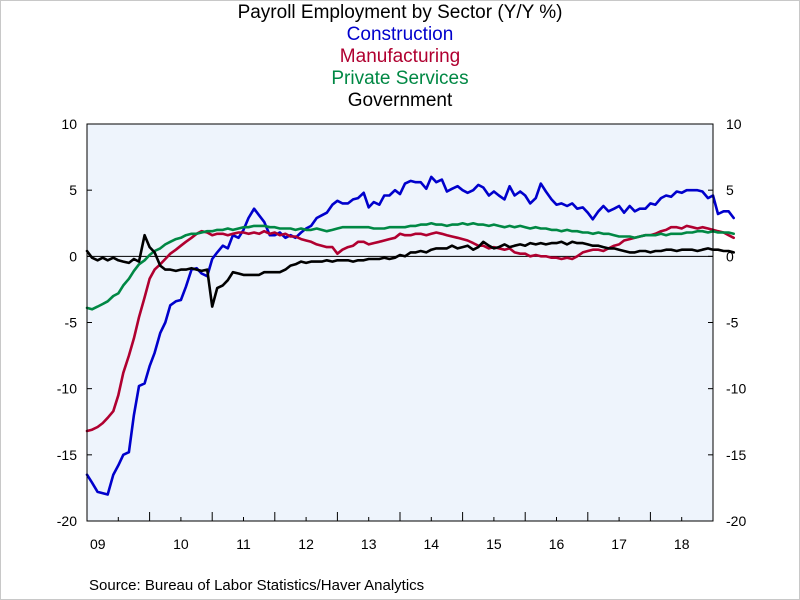 The image size is (800, 600). Describe the element at coordinates (400, 78) in the screenshot. I see `series-title-private-services: Private Services` at that location.